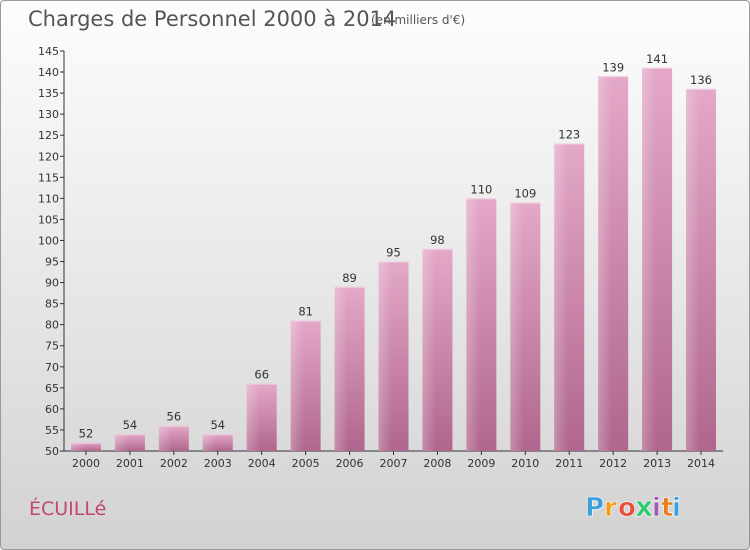  Describe the element at coordinates (48, 240) in the screenshot. I see `y-tick-label: 100` at that location.